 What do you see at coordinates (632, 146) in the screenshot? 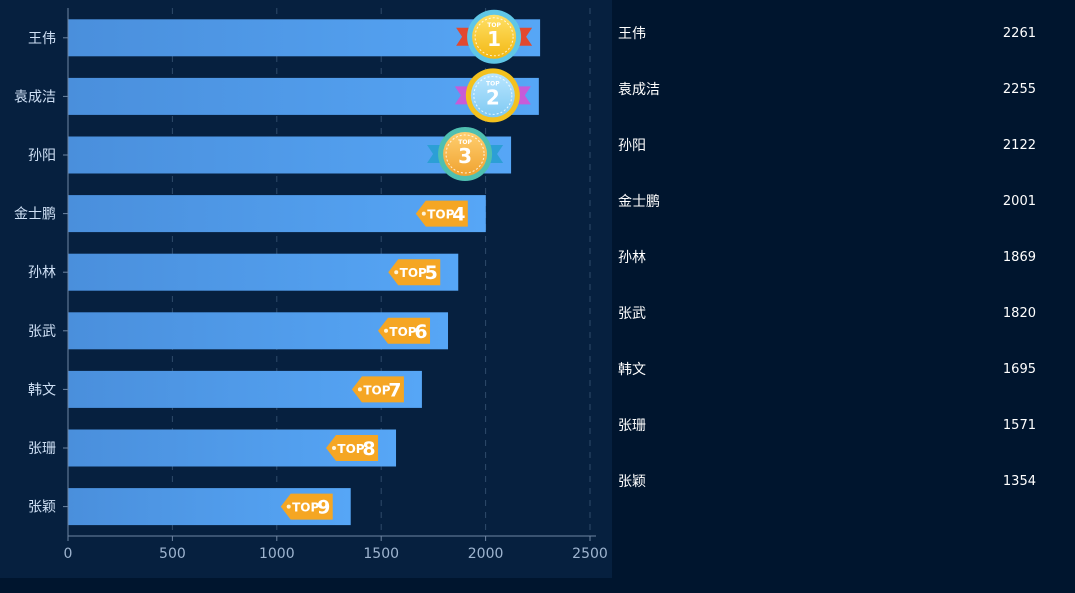
I see `list-item-name: 孙阳` at bounding box center [632, 146].